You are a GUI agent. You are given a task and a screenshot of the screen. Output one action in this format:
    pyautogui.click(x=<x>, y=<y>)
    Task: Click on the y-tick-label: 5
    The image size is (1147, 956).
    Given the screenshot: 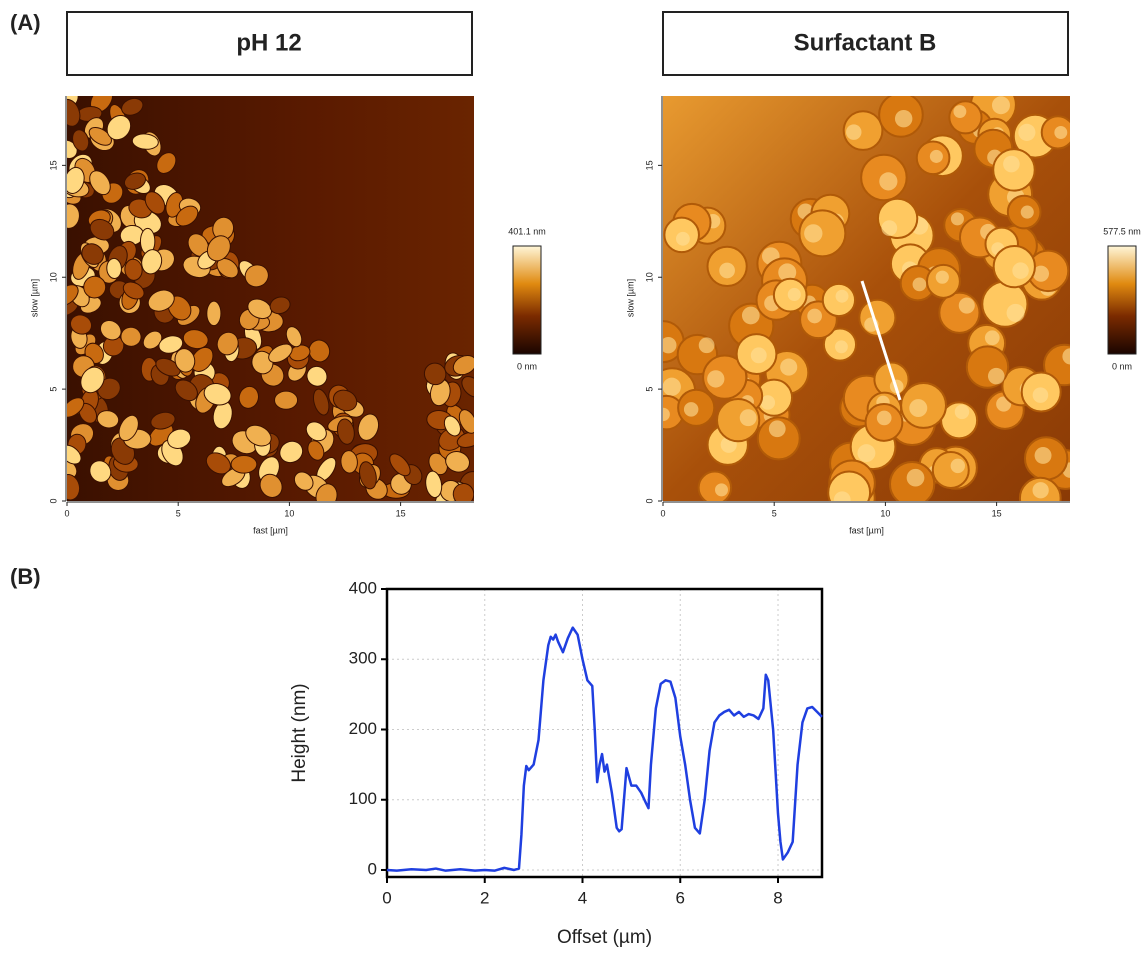 What is the action you would take?
    pyautogui.click(x=53, y=389)
    